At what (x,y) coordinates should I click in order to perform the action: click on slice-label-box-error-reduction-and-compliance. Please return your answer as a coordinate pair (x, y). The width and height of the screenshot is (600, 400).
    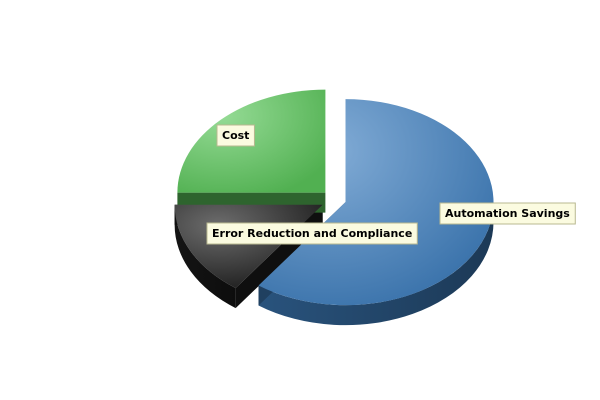
    Looking at the image, I should click on (312, 233).